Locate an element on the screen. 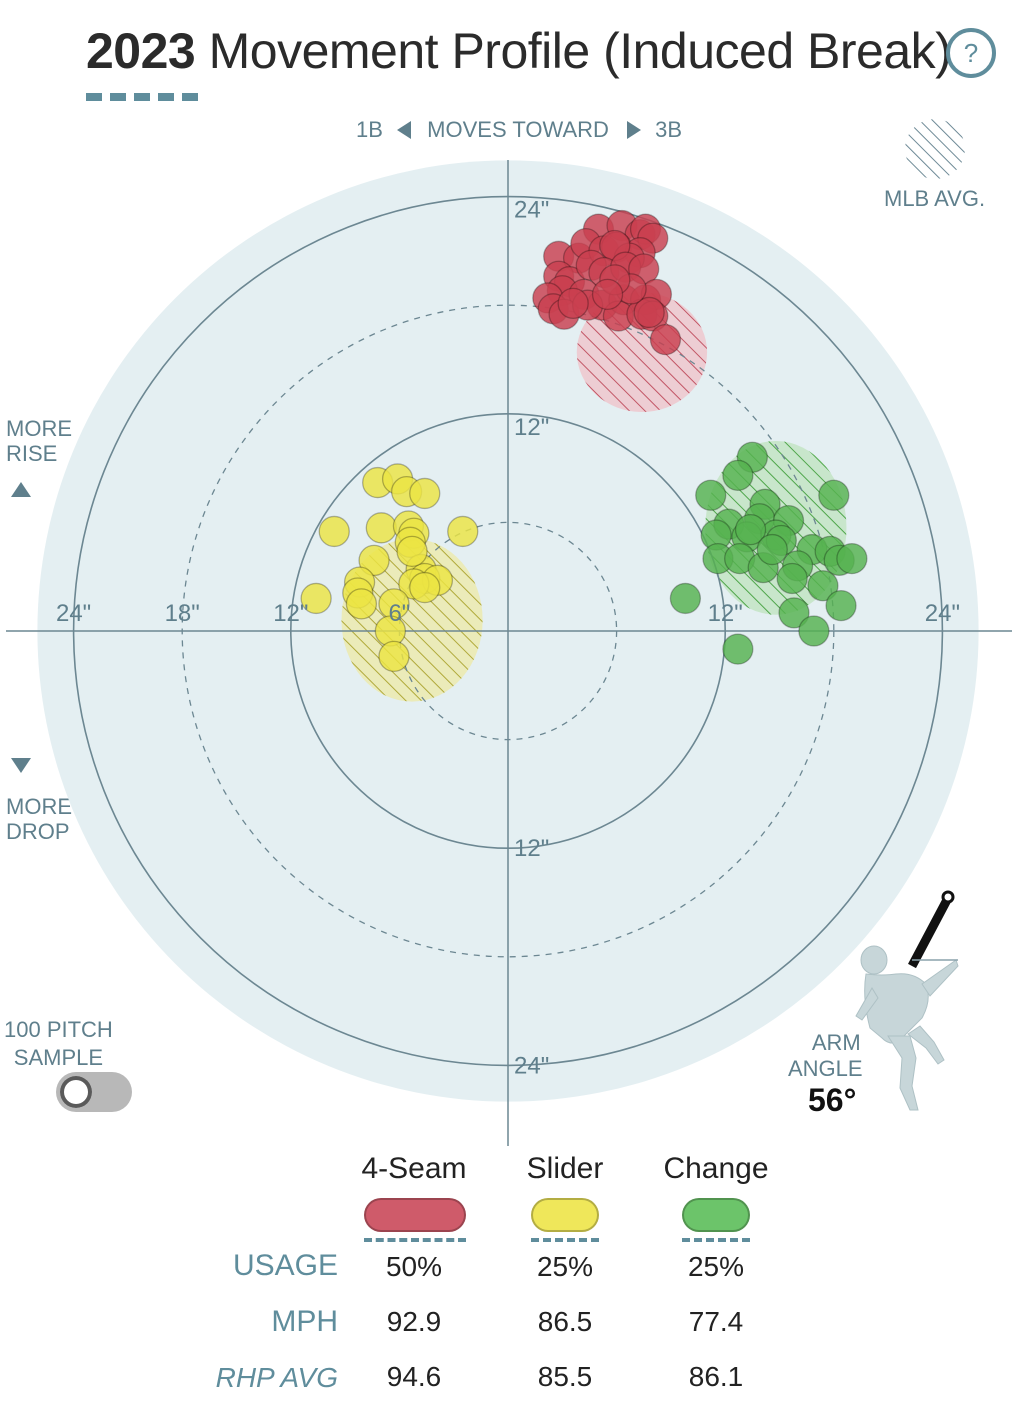  more-rise-line2: RISE is located at coordinates (32, 453).